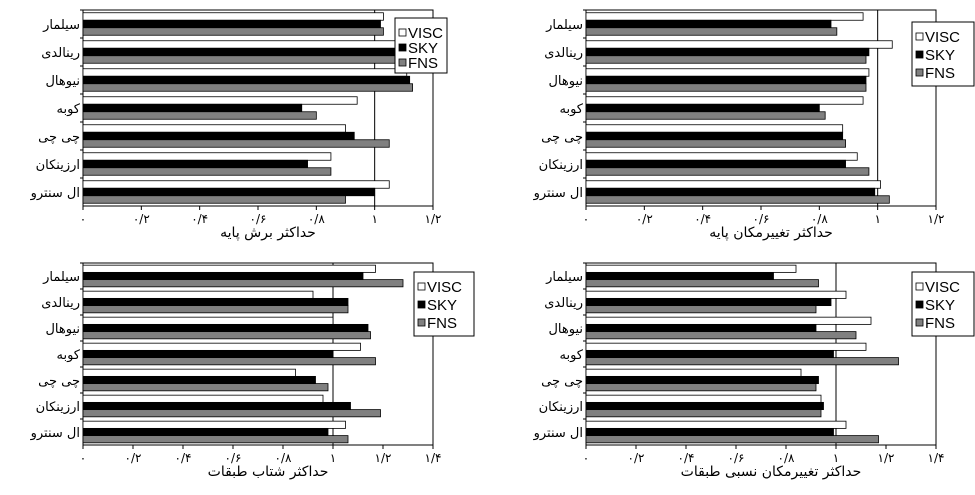 The height and width of the screenshot is (495, 975). What do you see at coordinates (268, 472) in the screenshot?
I see `x-axis-label: حداکثر شتاب طبقات` at bounding box center [268, 472].